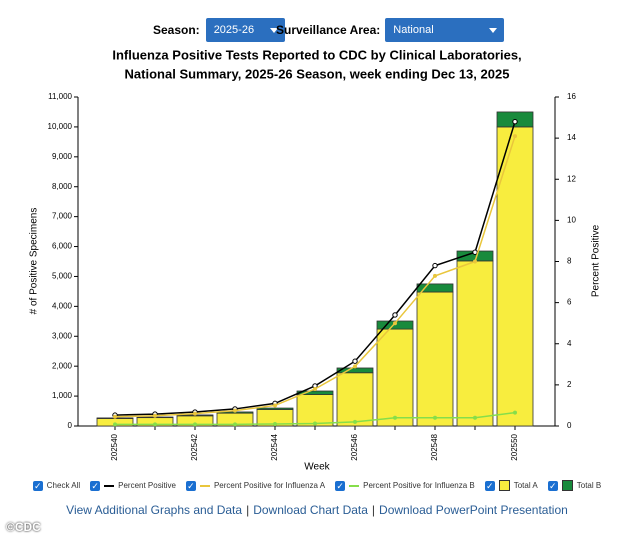 The image size is (634, 538). I want to click on season-dropdown: 2025-26, so click(245, 30).